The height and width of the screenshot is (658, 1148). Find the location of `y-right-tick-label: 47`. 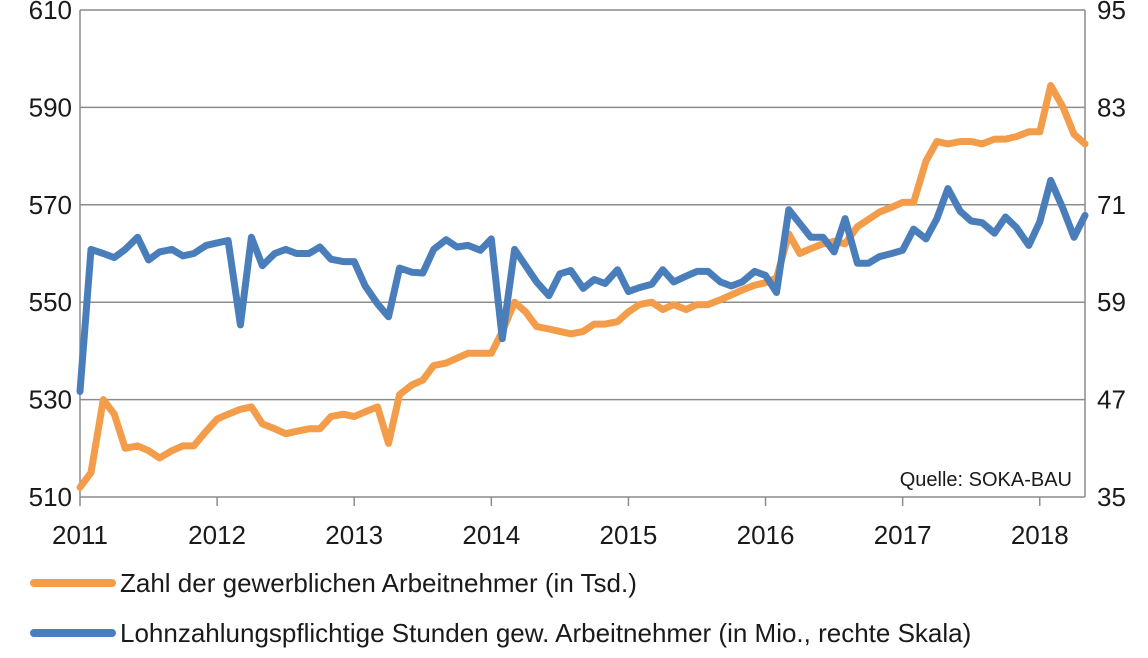

y-right-tick-label: 47 is located at coordinates (1111, 400).